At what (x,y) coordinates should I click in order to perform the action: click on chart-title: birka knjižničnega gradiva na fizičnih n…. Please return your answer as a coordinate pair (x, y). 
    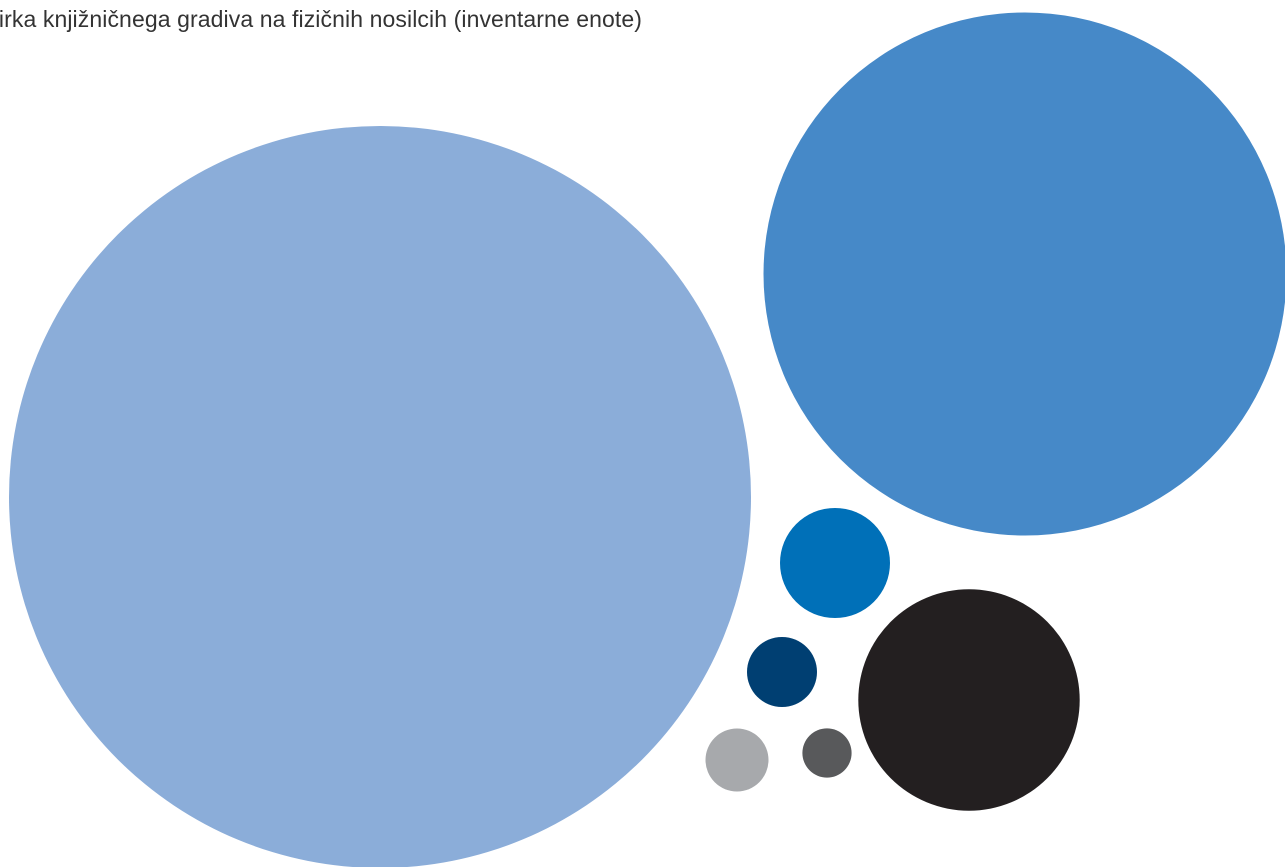
    Looking at the image, I should click on (321, 19).